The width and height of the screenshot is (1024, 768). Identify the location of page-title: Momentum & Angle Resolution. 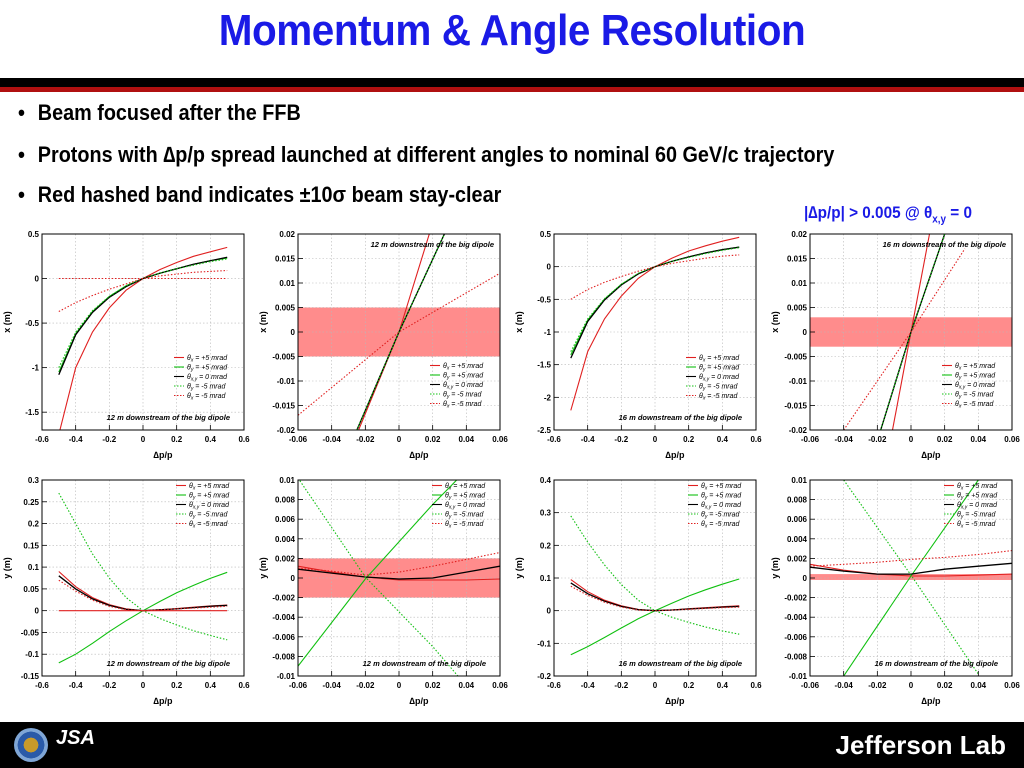
(512, 30).